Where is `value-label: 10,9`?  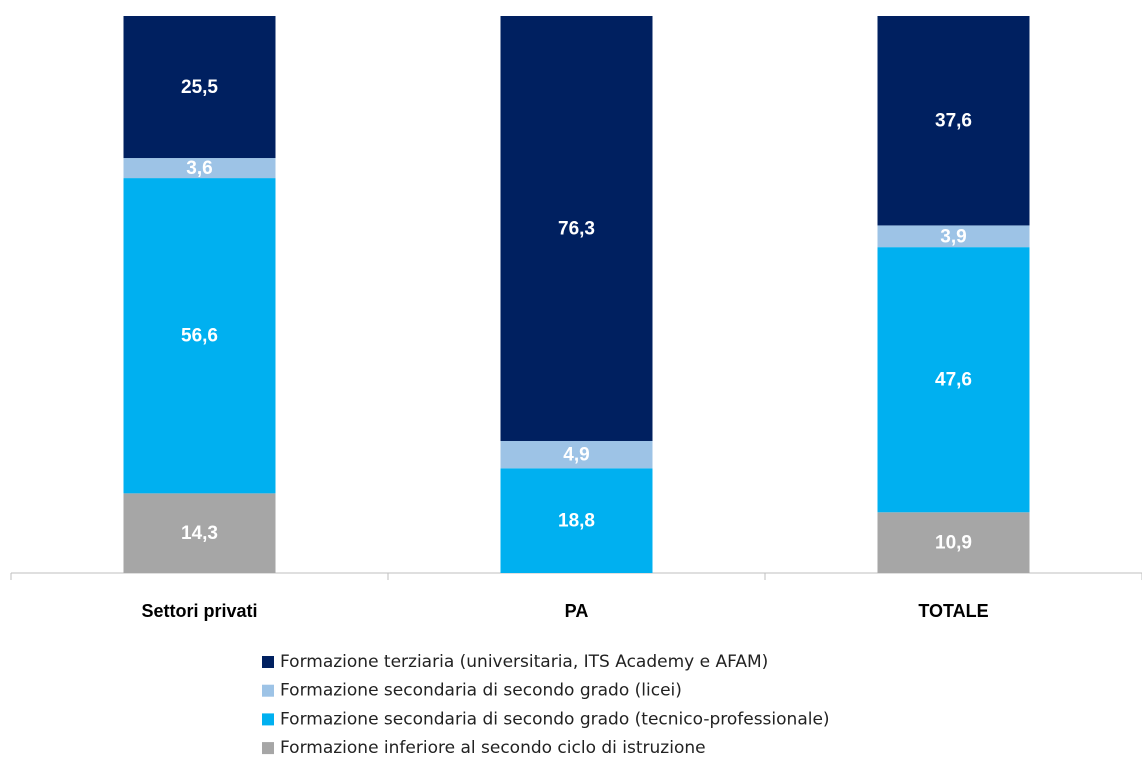 value-label: 10,9 is located at coordinates (953, 543).